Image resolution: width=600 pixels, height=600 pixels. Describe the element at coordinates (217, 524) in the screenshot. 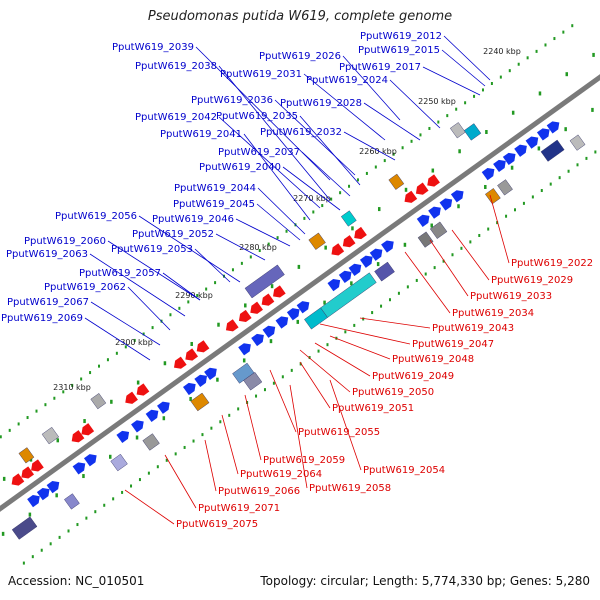

I see `reverse-gene-label: PputW619_2075` at that location.